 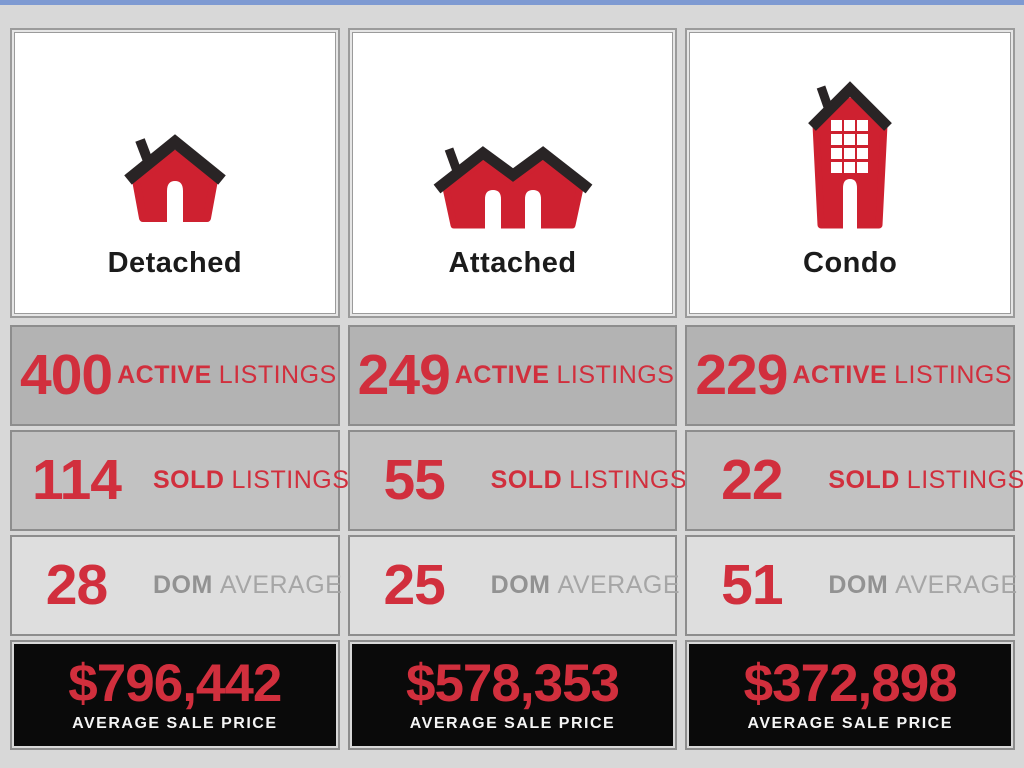 I want to click on sold-count-box: 114, so click(x=76, y=480).